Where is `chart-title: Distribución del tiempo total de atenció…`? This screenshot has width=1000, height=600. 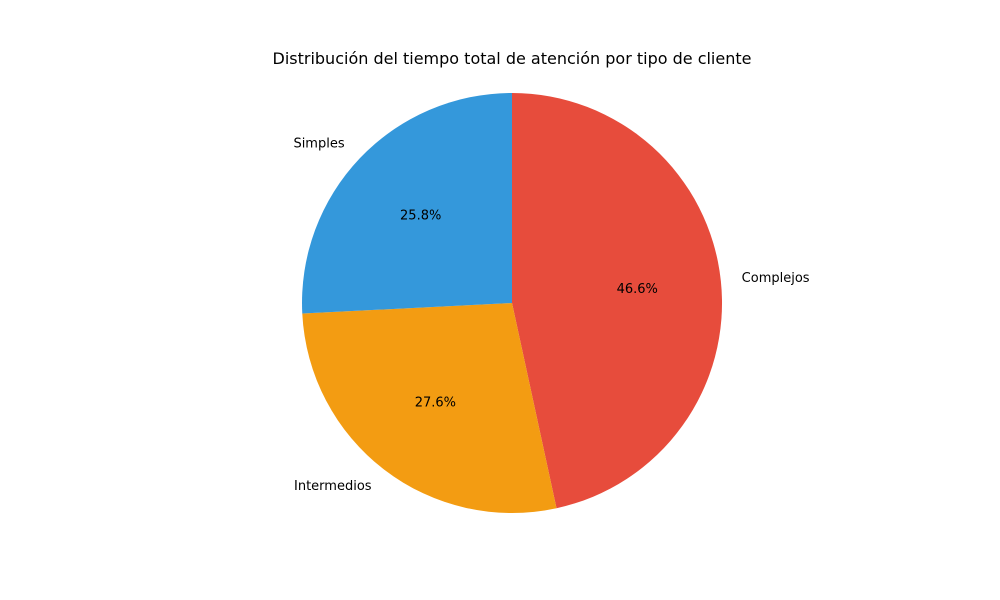
chart-title: Distribución del tiempo total de atenció… is located at coordinates (512, 58).